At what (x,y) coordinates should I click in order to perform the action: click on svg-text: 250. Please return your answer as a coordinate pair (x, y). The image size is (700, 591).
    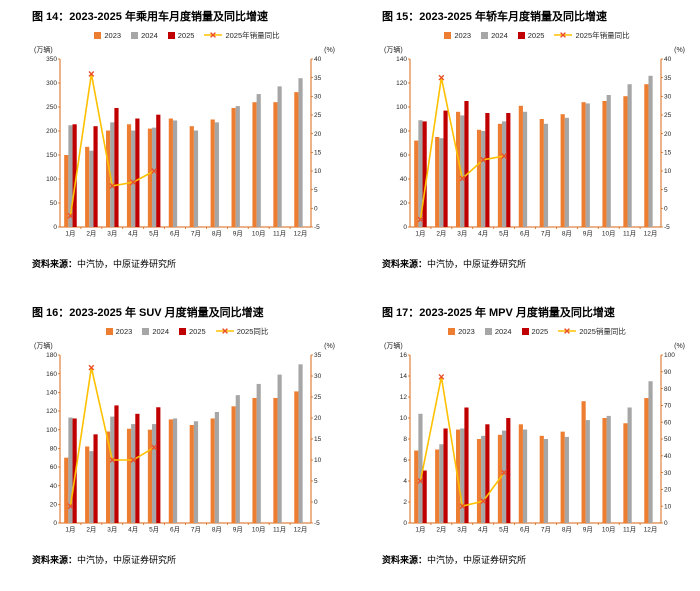
    Looking at the image, I should click on (51, 107).